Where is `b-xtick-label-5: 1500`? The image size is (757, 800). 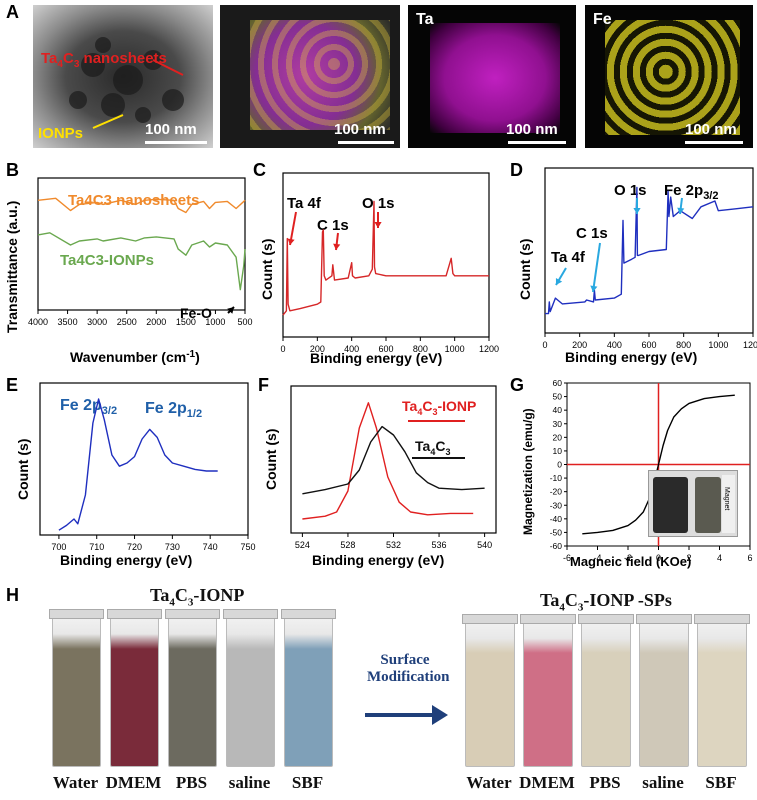
b-xtick-label-5: 1500 is located at coordinates (186, 322).